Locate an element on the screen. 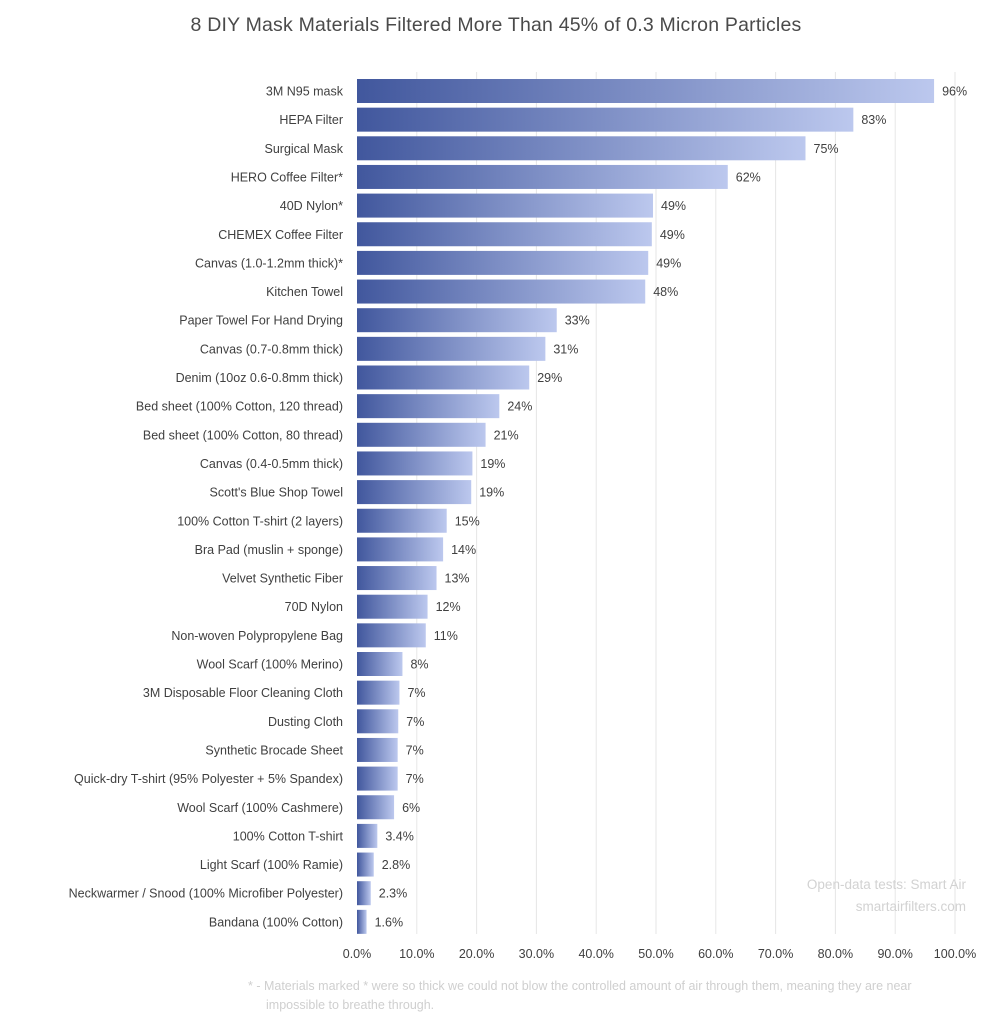  category-label: Dusting Cloth is located at coordinates (305, 722).